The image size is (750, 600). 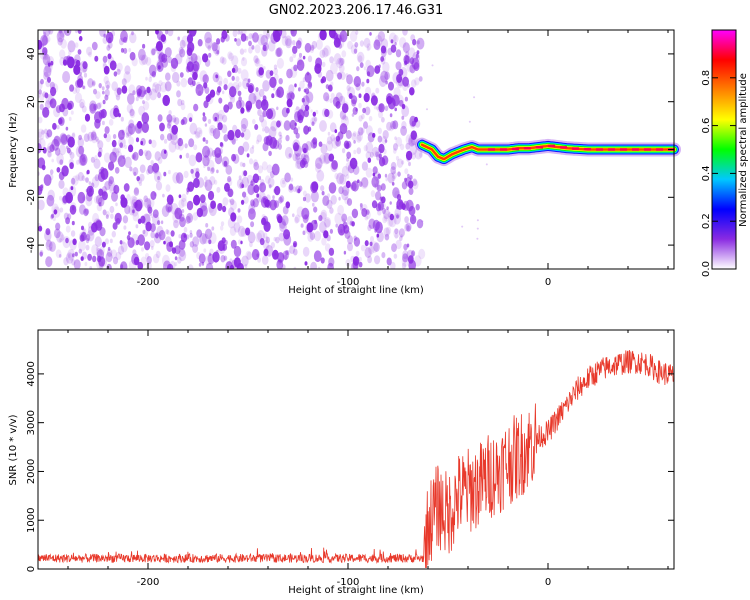 What do you see at coordinates (356, 290) in the screenshot?
I see `spectrogram-x-axis-label: Height of straight line (km)` at bounding box center [356, 290].